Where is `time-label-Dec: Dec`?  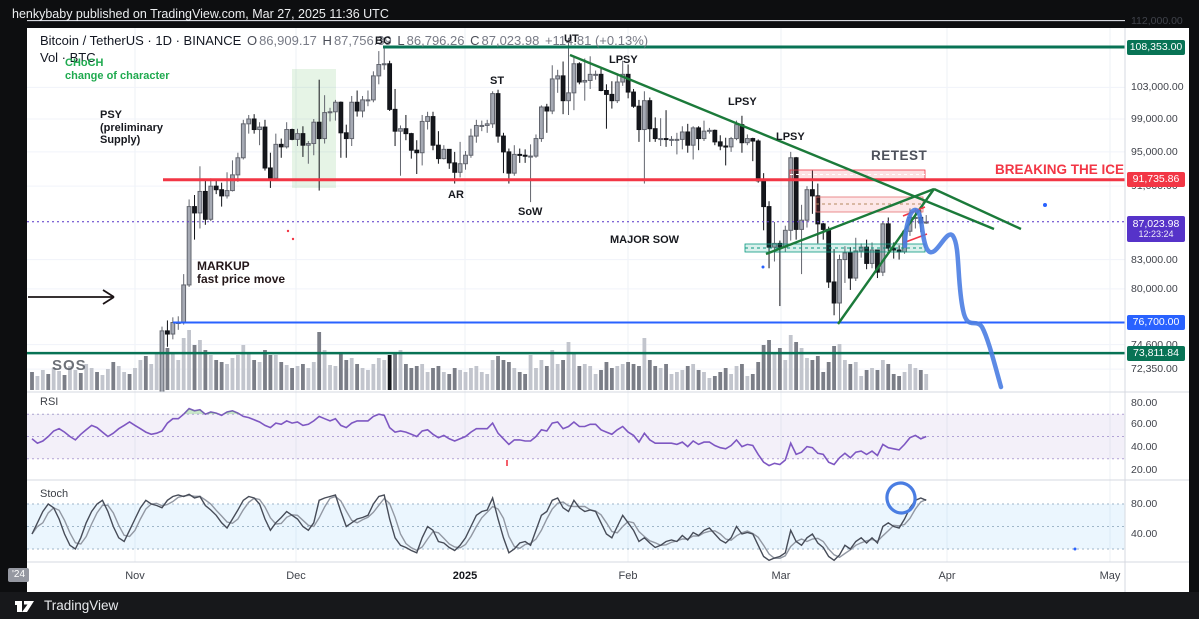 time-label-Dec: Dec is located at coordinates (296, 576).